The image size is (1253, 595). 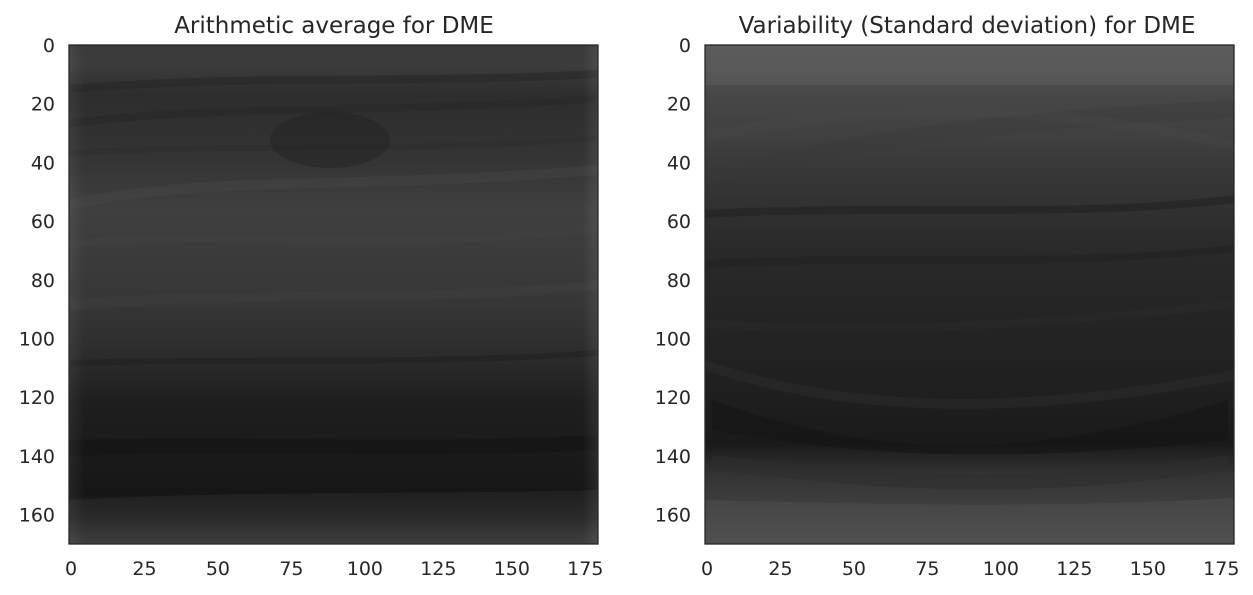 I want to click on y-tick-labels-left: 0 20 40 60 80 100 120 140 160, so click(x=37, y=281).